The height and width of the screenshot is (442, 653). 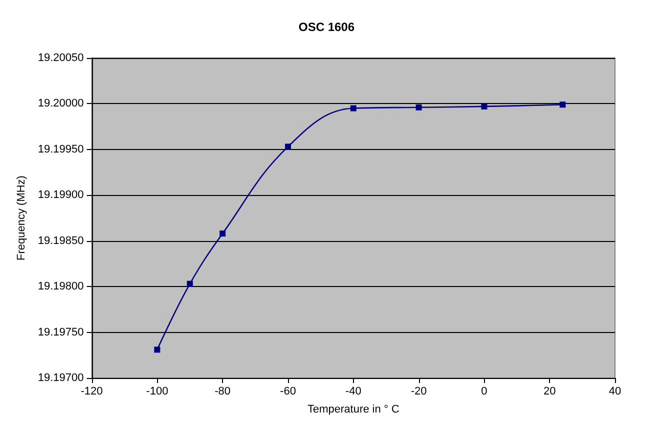 I want to click on y-tick-label: 19.19850, so click(x=61, y=240).